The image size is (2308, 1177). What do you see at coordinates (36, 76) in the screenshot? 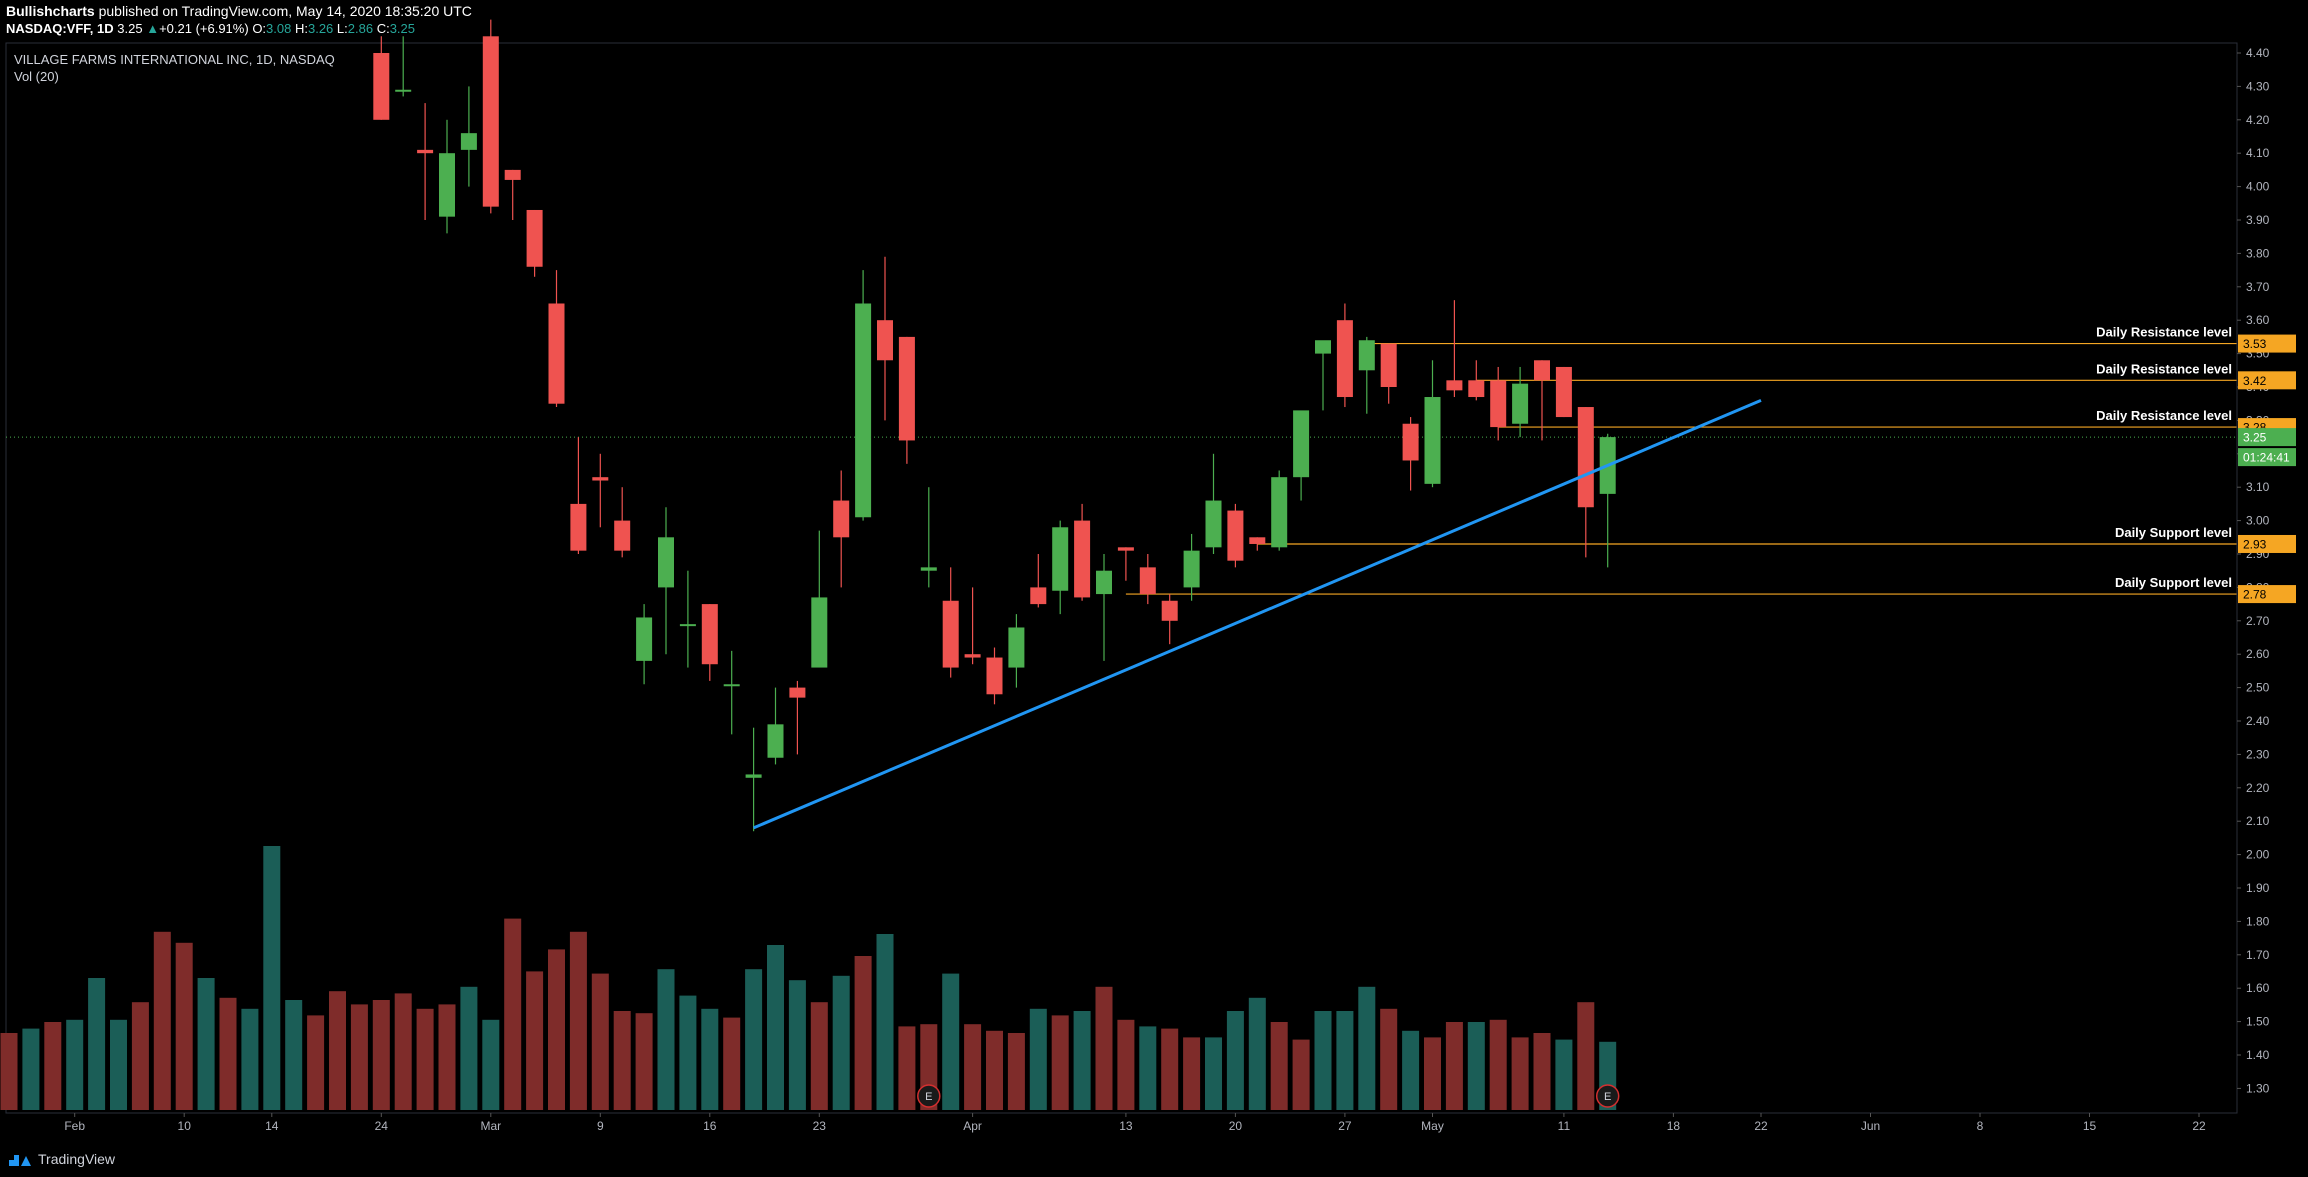
I see `volume-indicator-label: Vol (20)` at bounding box center [36, 76].